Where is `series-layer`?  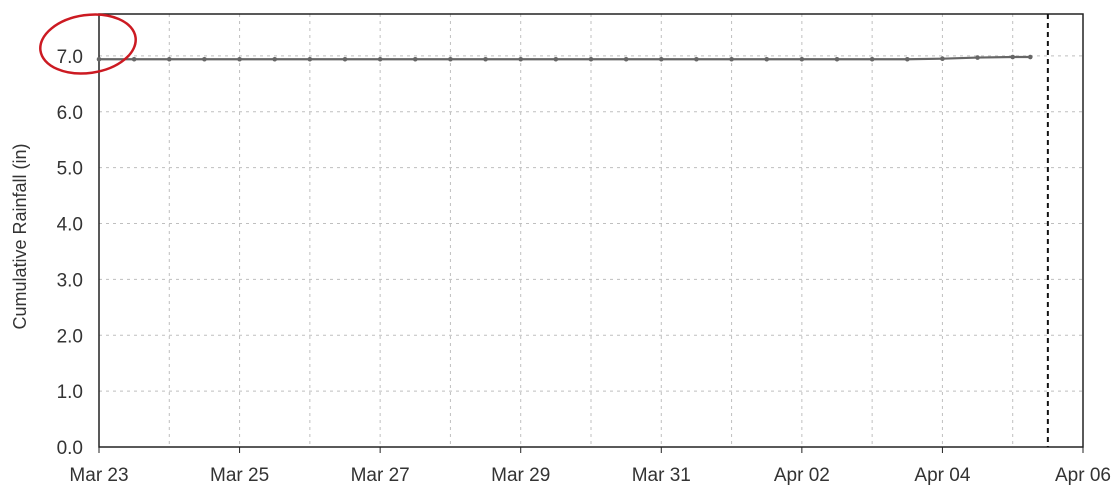
series-layer is located at coordinates (564, 58).